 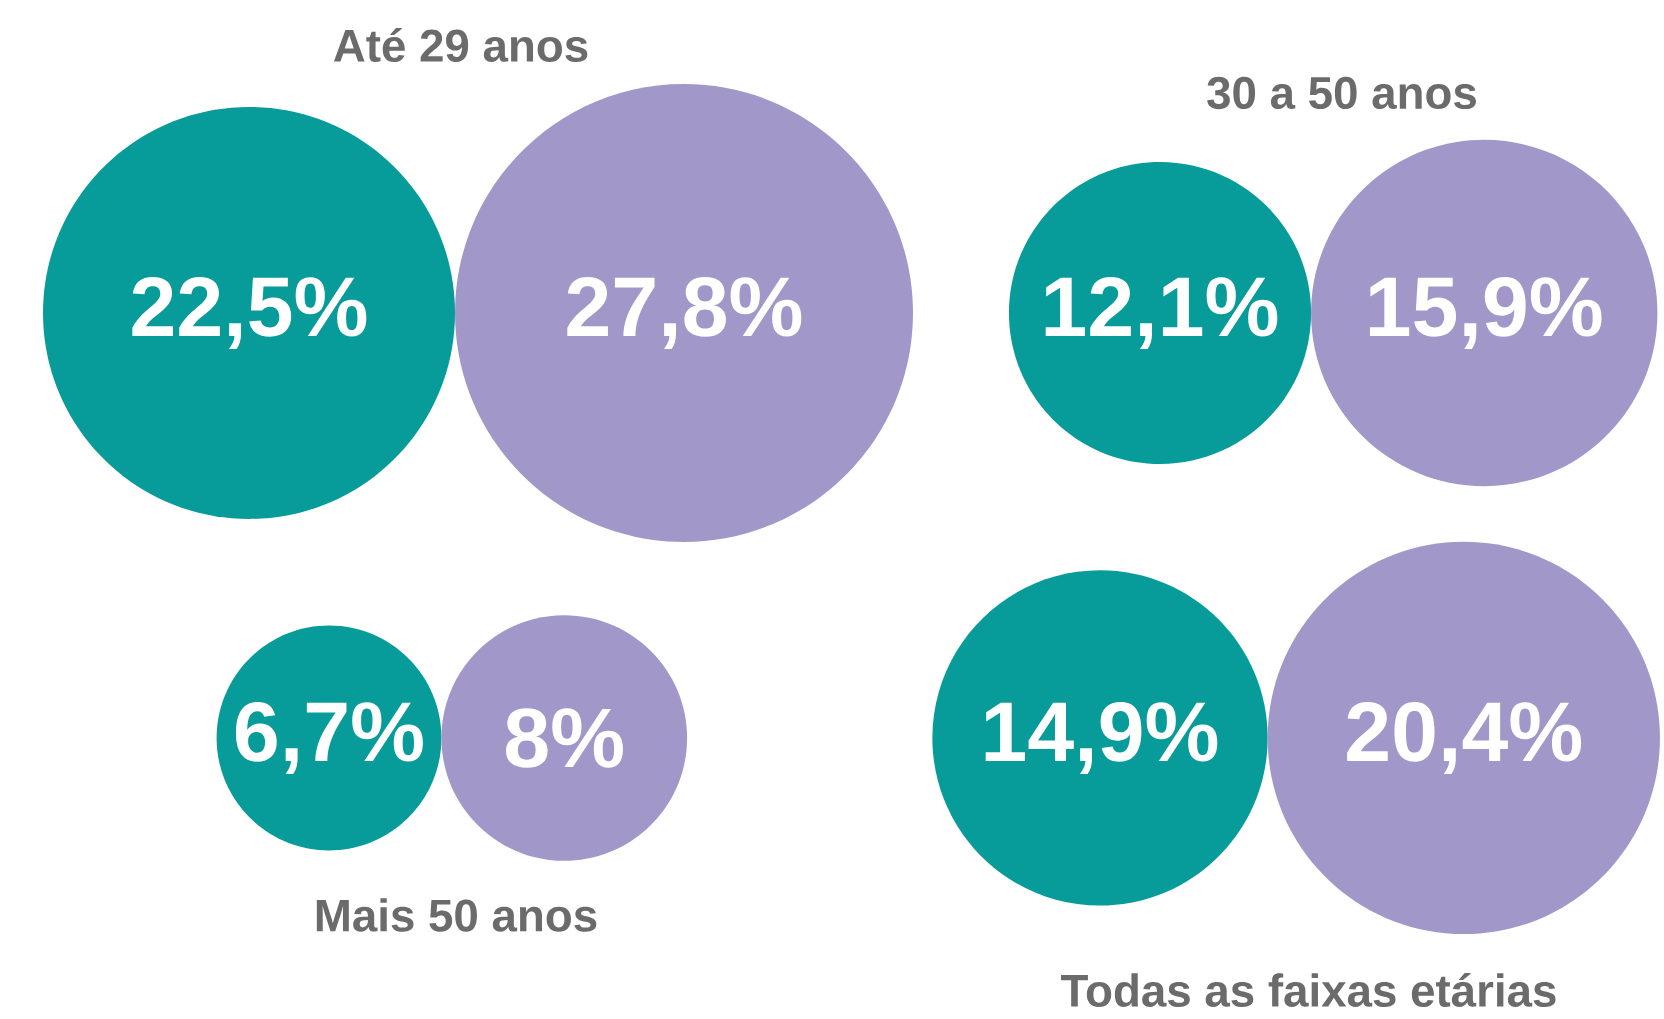 I want to click on data-label: 27,8%, so click(x=684, y=313).